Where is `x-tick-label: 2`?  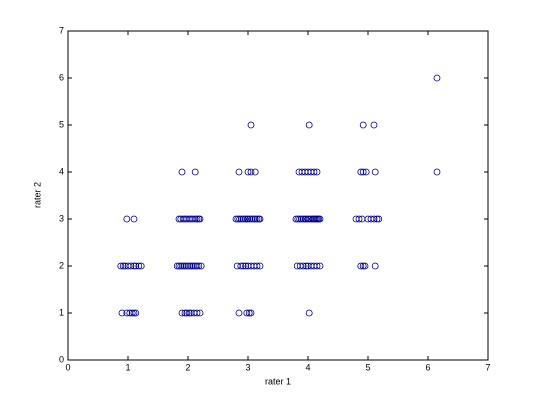
x-tick-label: 2 is located at coordinates (187, 367).